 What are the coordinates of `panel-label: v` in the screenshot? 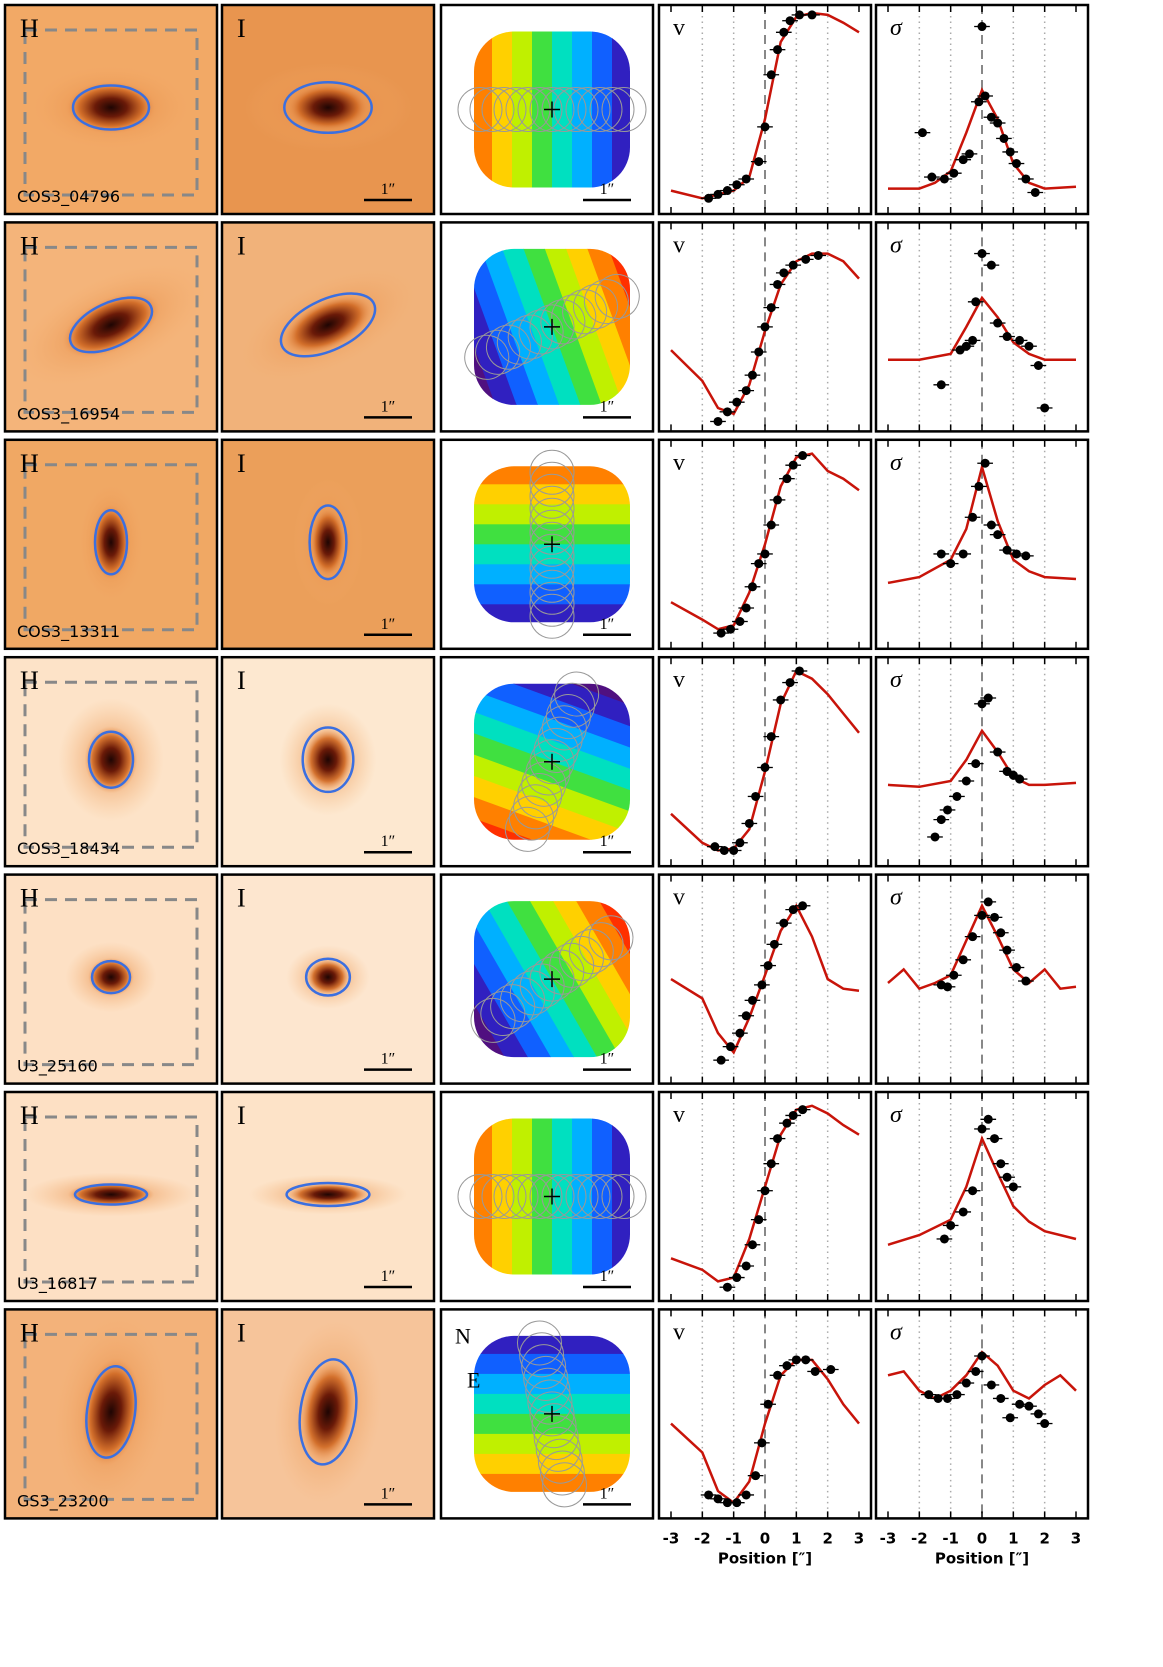 It's located at (679, 463).